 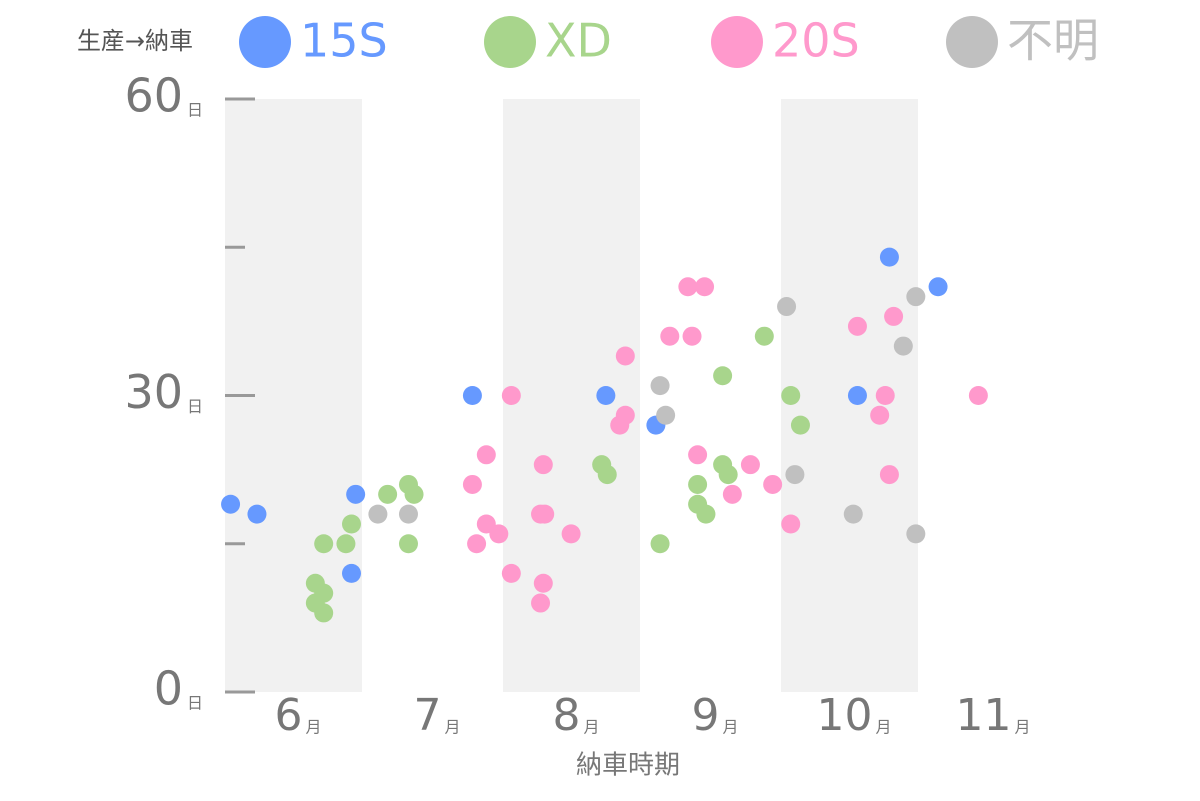 I want to click on x-tick-label: 10, so click(x=845, y=715).